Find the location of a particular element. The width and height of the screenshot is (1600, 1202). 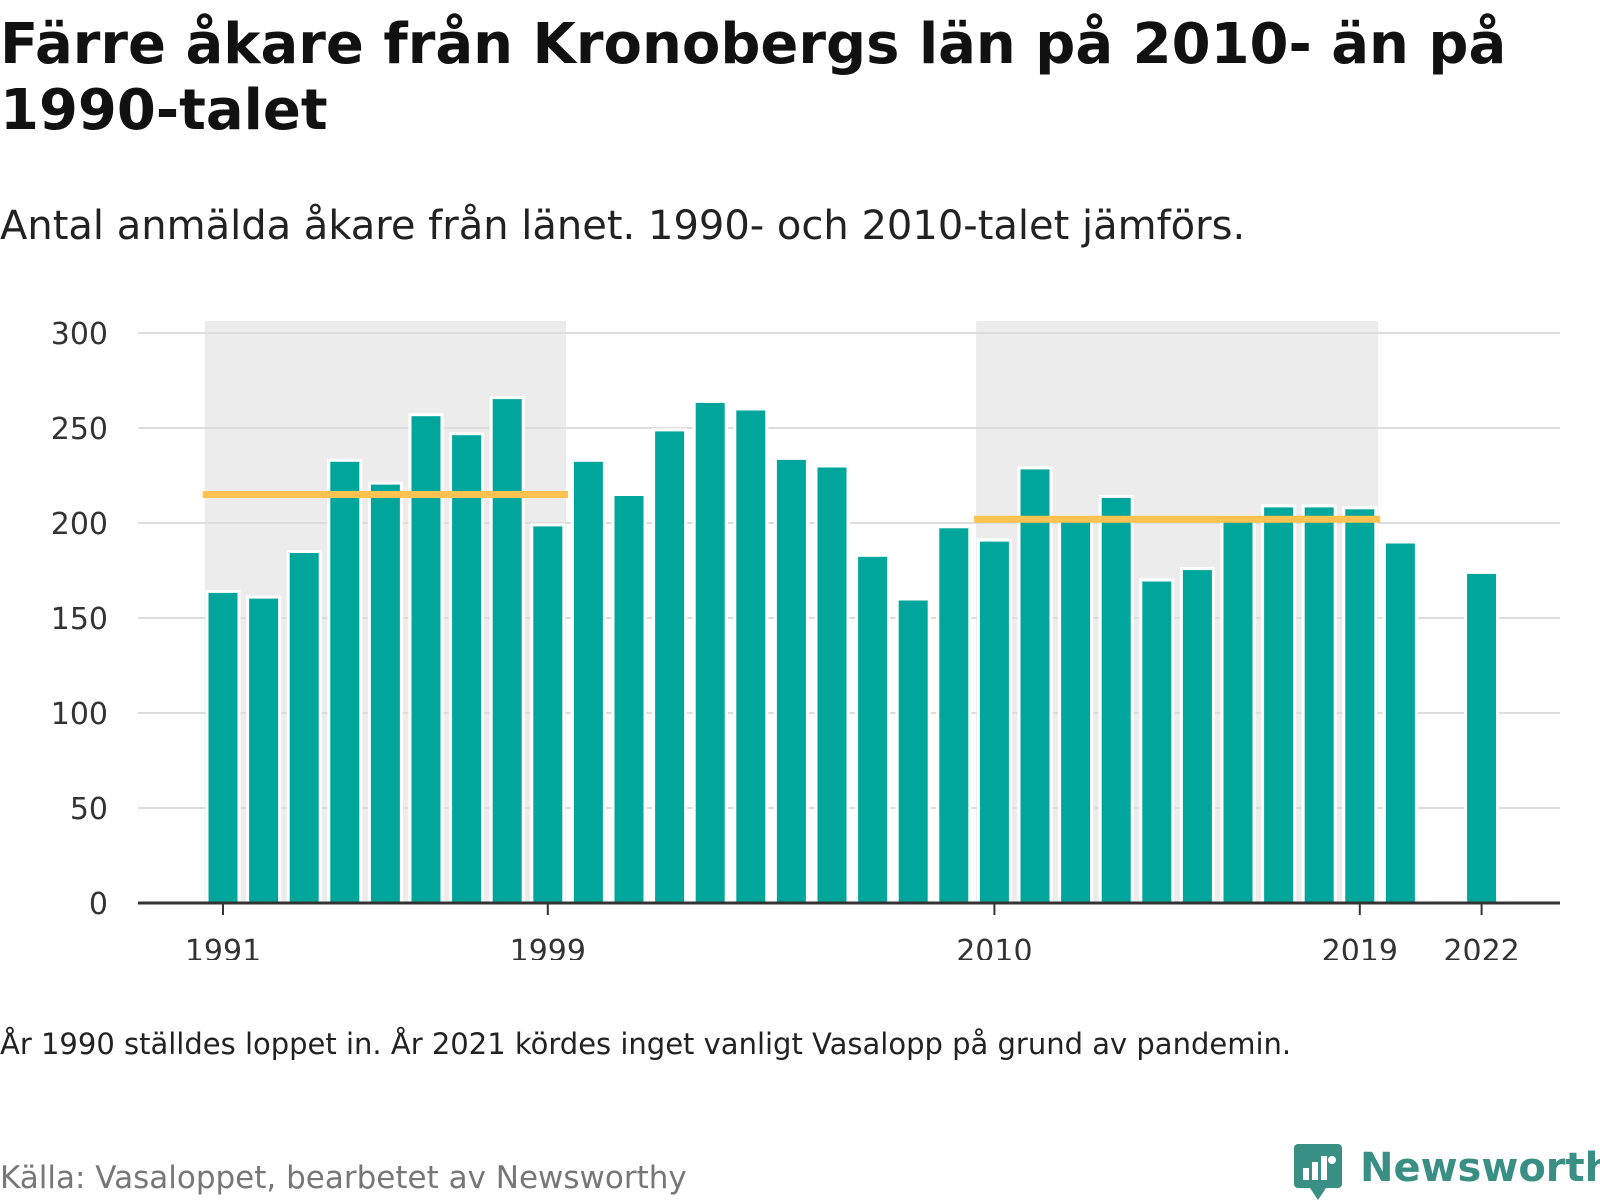

bar-2011 is located at coordinates (1035, 685).